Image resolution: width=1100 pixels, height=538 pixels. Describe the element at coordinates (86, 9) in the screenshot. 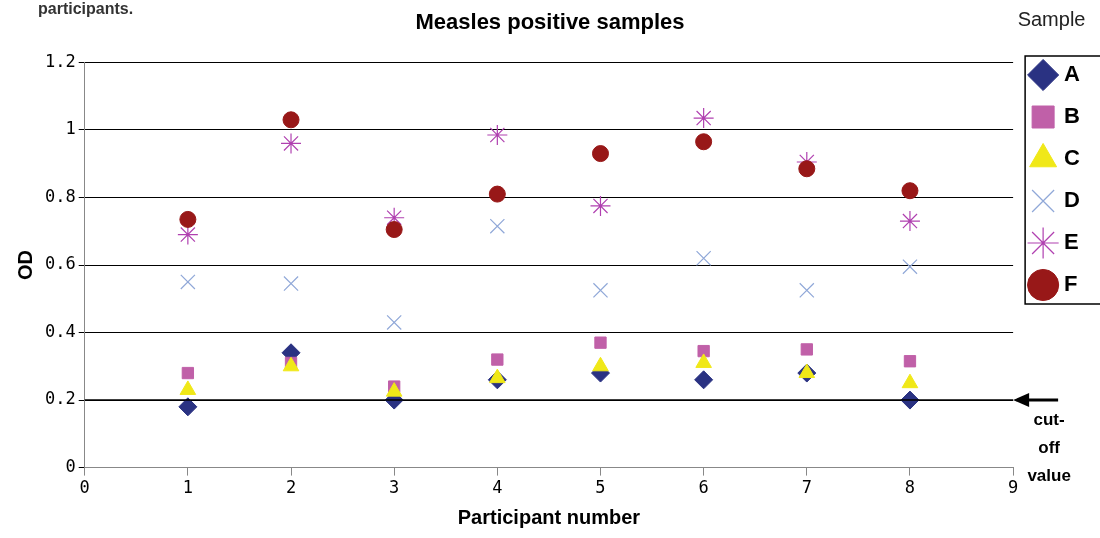

I see `text: participants.` at that location.